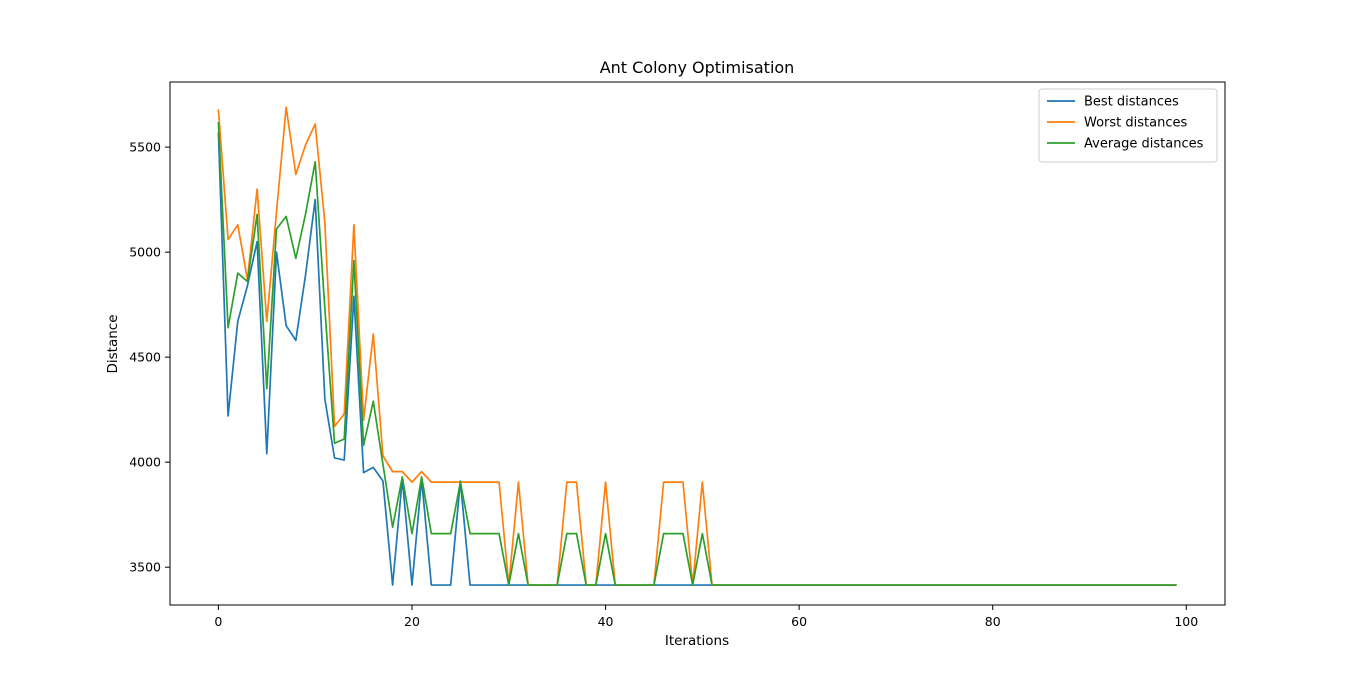 The height and width of the screenshot is (684, 1360). I want to click on chart-title: Ant Colony Optimisation, so click(697, 67).